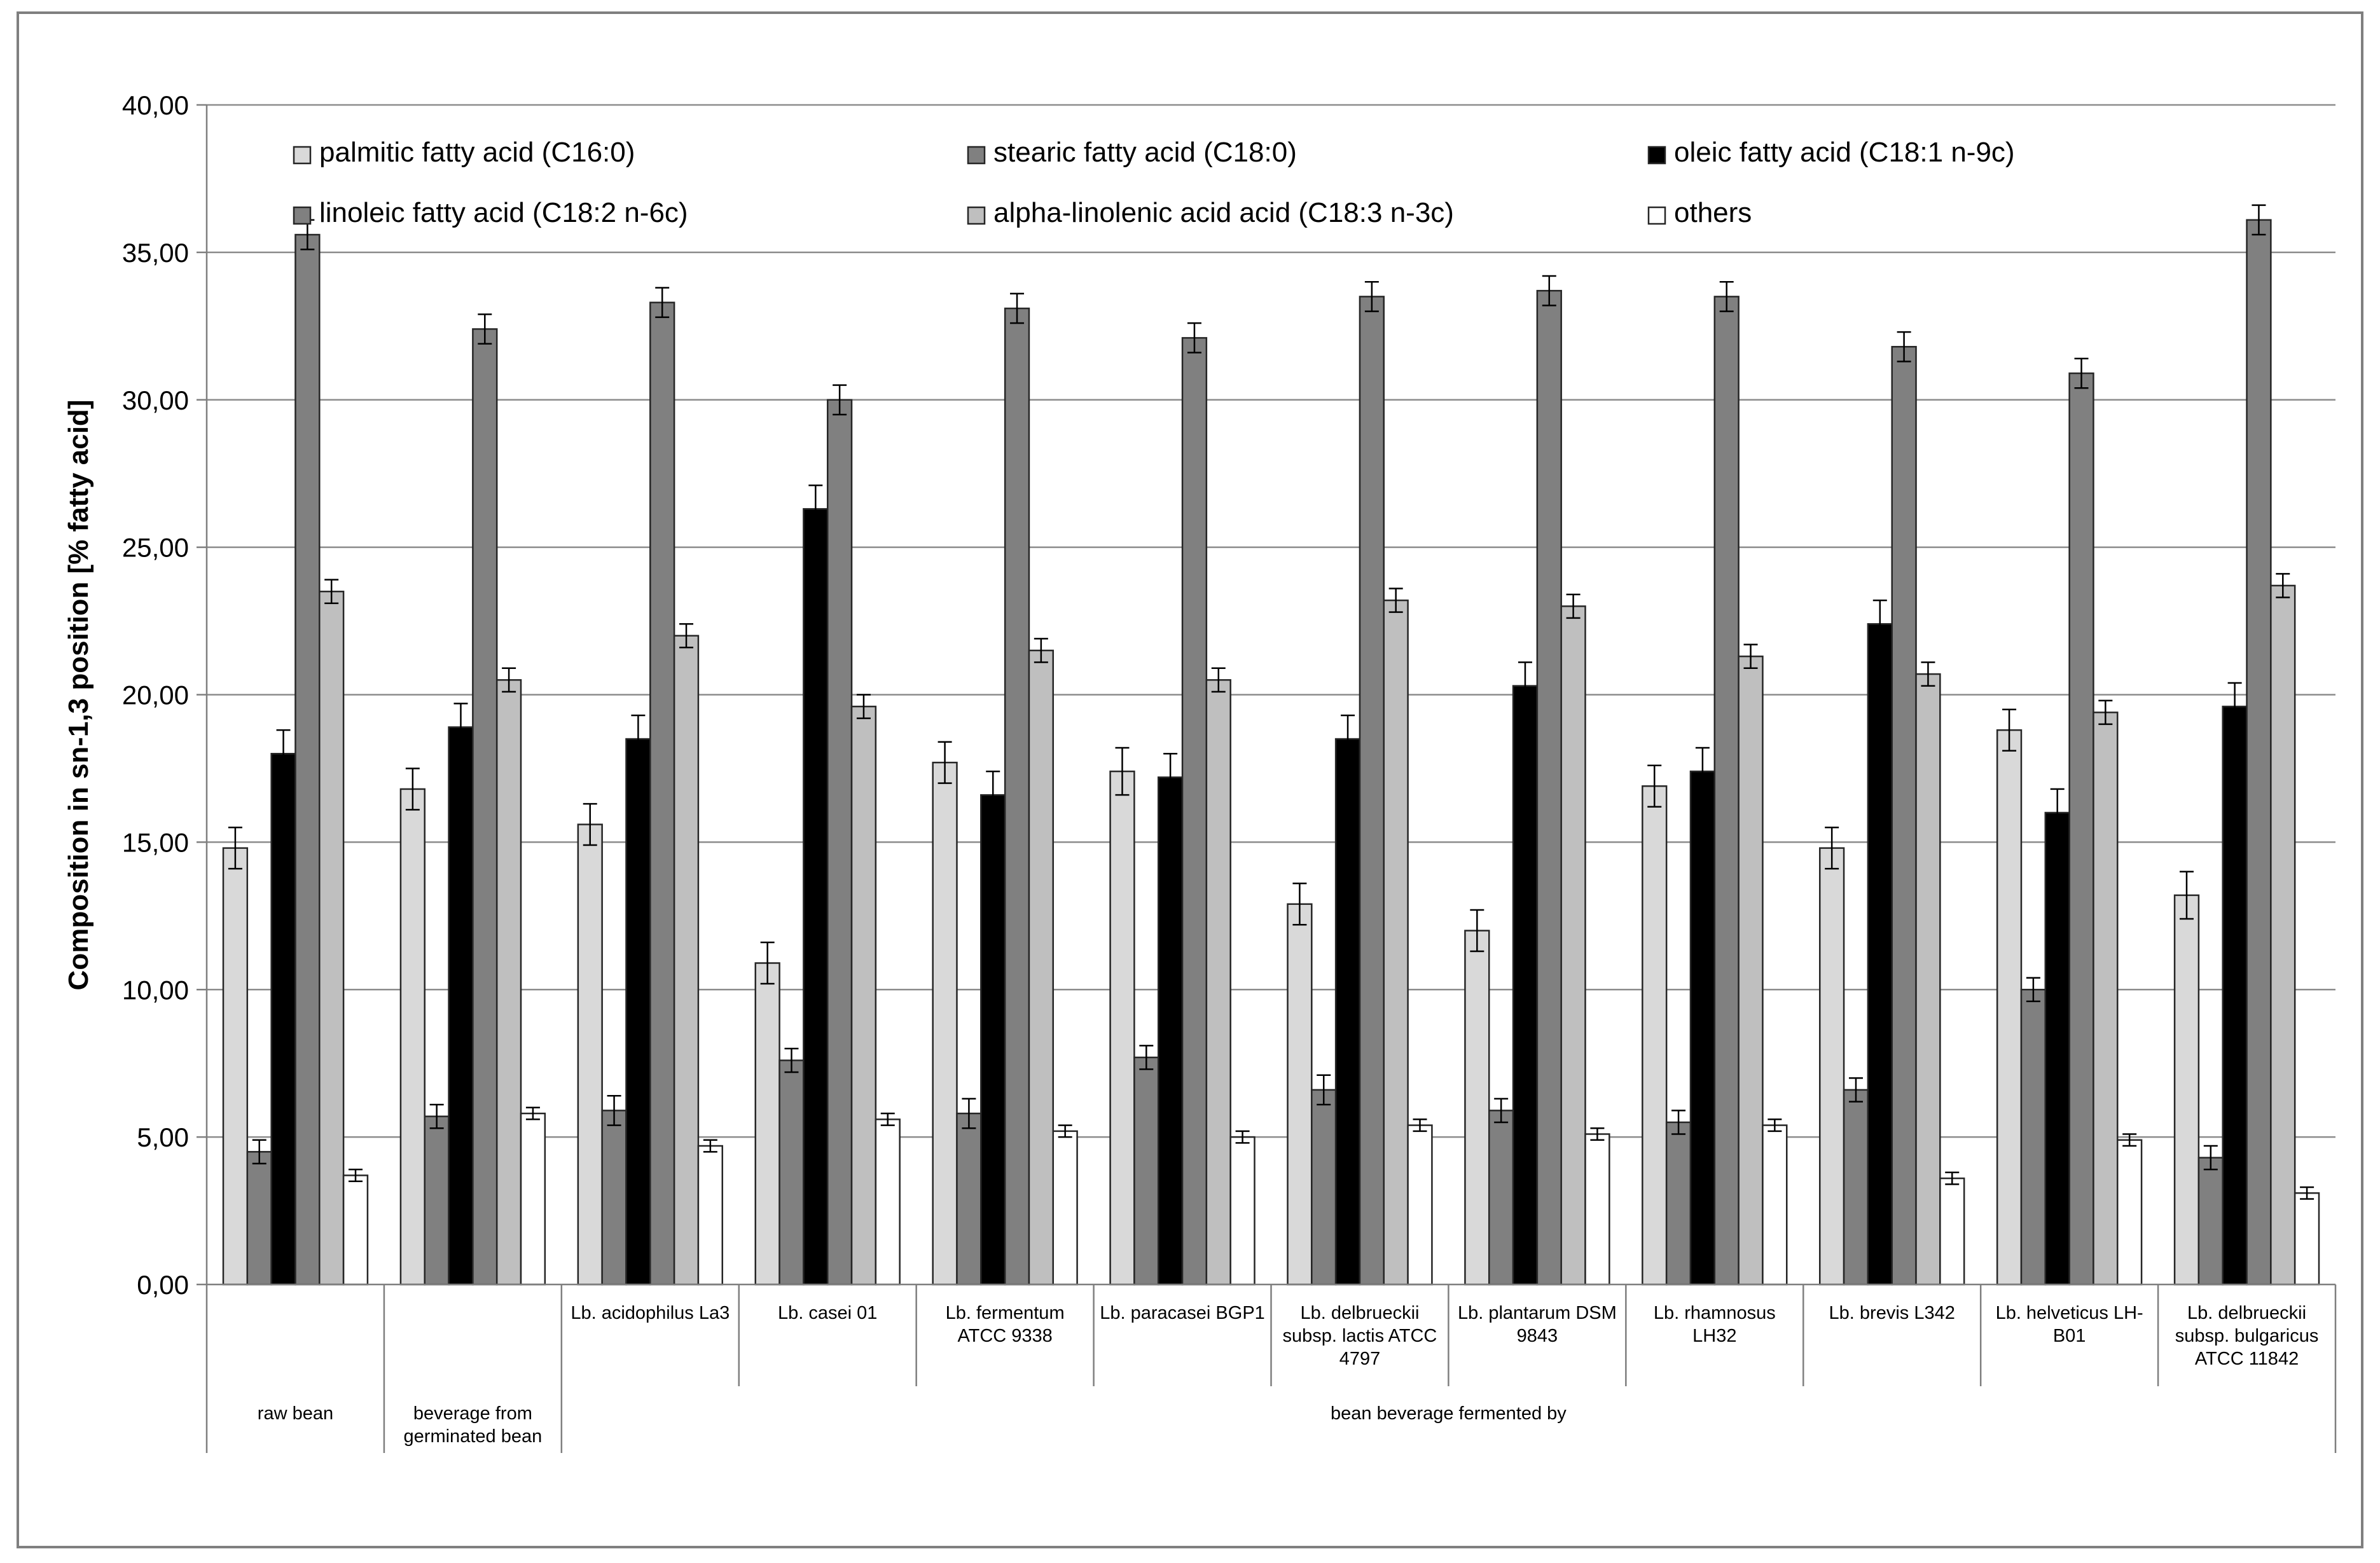 Image resolution: width=2380 pixels, height=1563 pixels. What do you see at coordinates (827, 1313) in the screenshot?
I see `x-tick-label: Lb. casei 01` at bounding box center [827, 1313].